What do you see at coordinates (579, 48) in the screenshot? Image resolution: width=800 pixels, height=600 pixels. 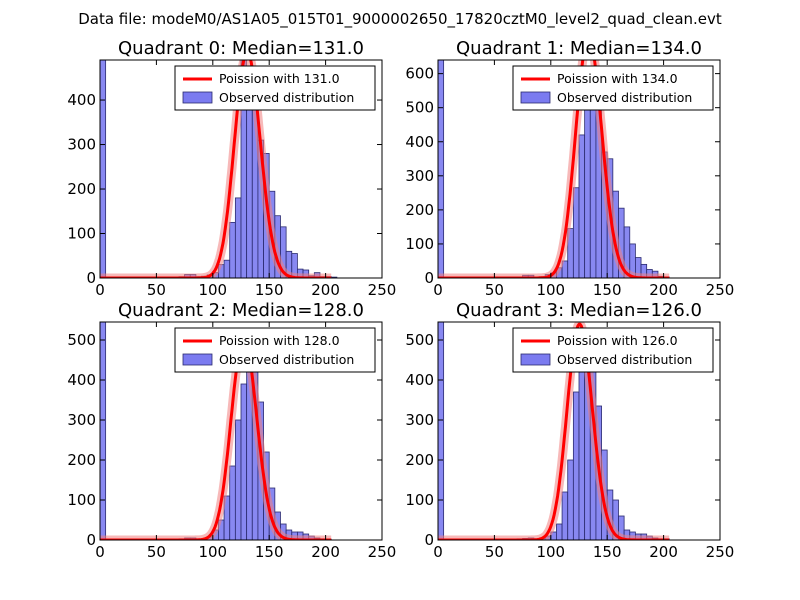 I see `panel-title: Quadrant 1: Median=134.0` at bounding box center [579, 48].